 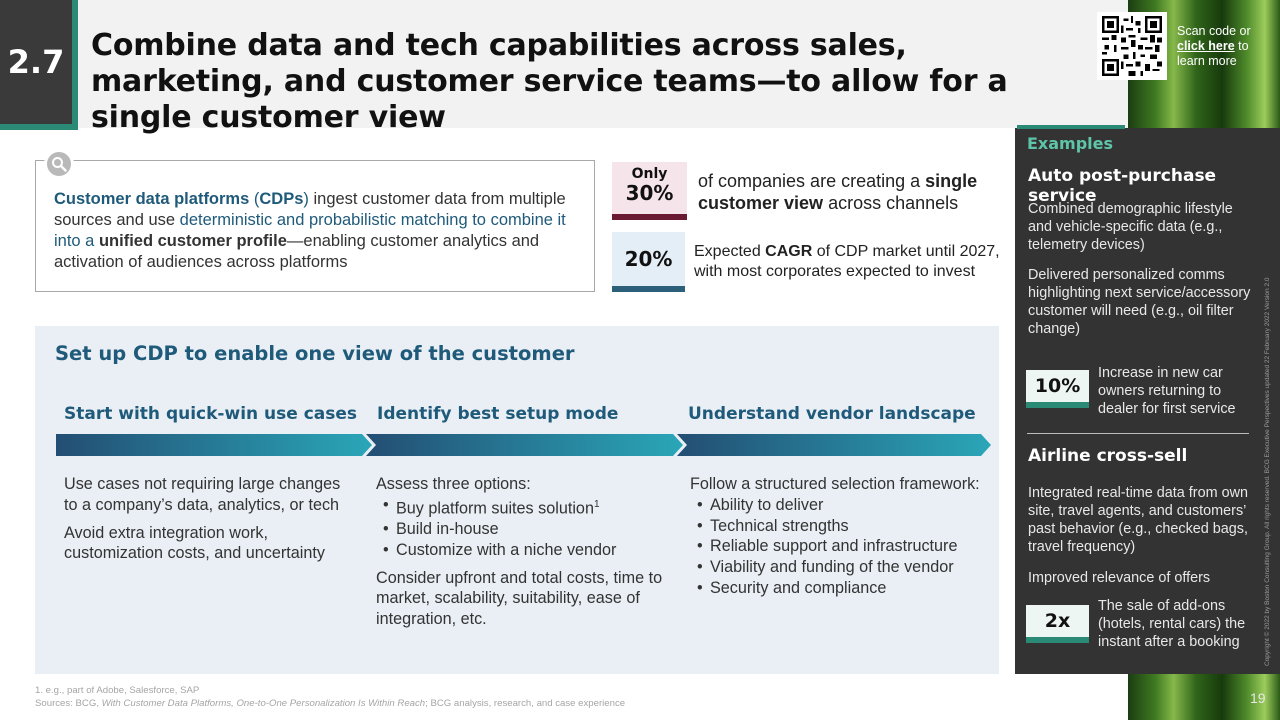 I want to click on cdp-paren-open: (, so click(x=254, y=199).